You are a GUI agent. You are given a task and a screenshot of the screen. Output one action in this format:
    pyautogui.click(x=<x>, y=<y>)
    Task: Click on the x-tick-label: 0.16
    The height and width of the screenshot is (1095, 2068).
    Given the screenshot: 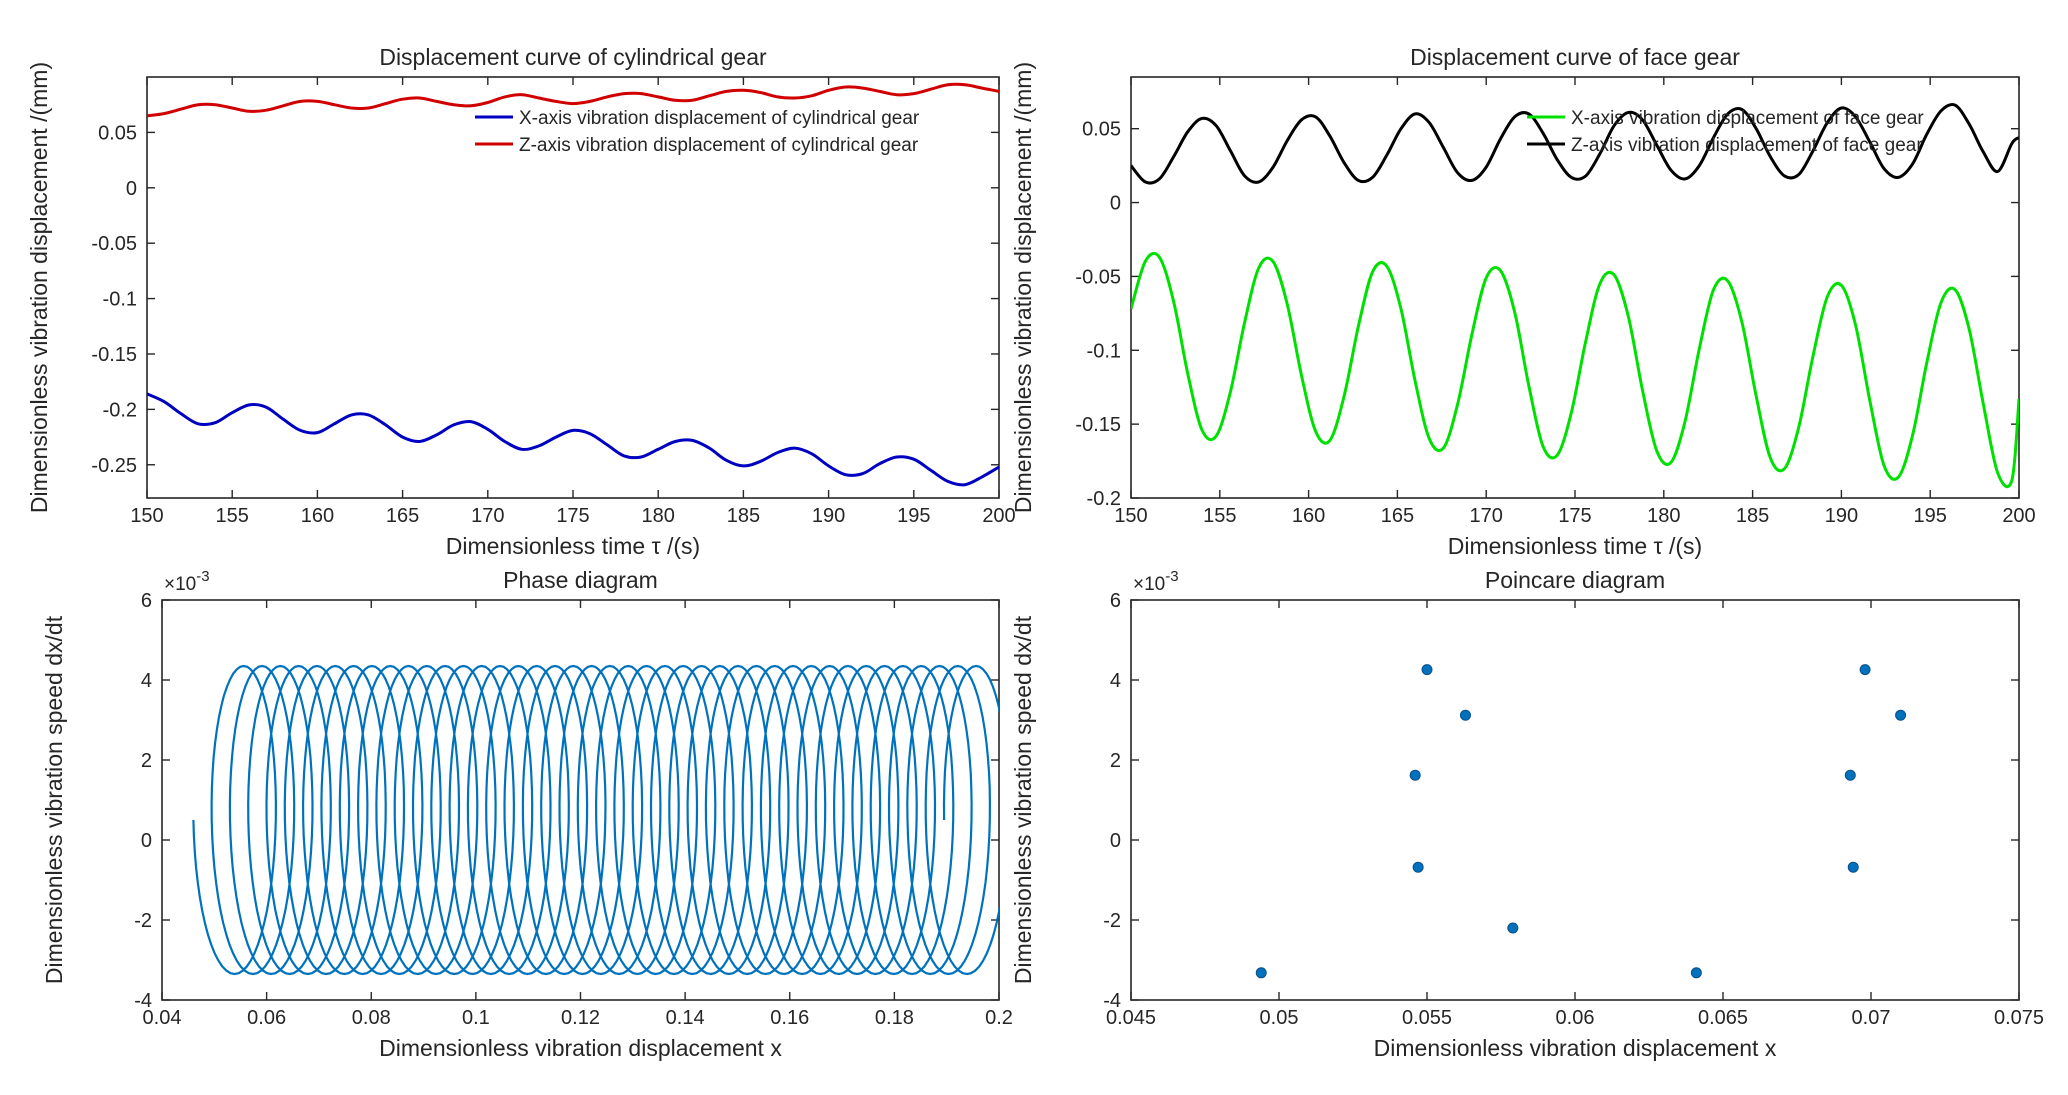 What is the action you would take?
    pyautogui.click(x=789, y=1018)
    